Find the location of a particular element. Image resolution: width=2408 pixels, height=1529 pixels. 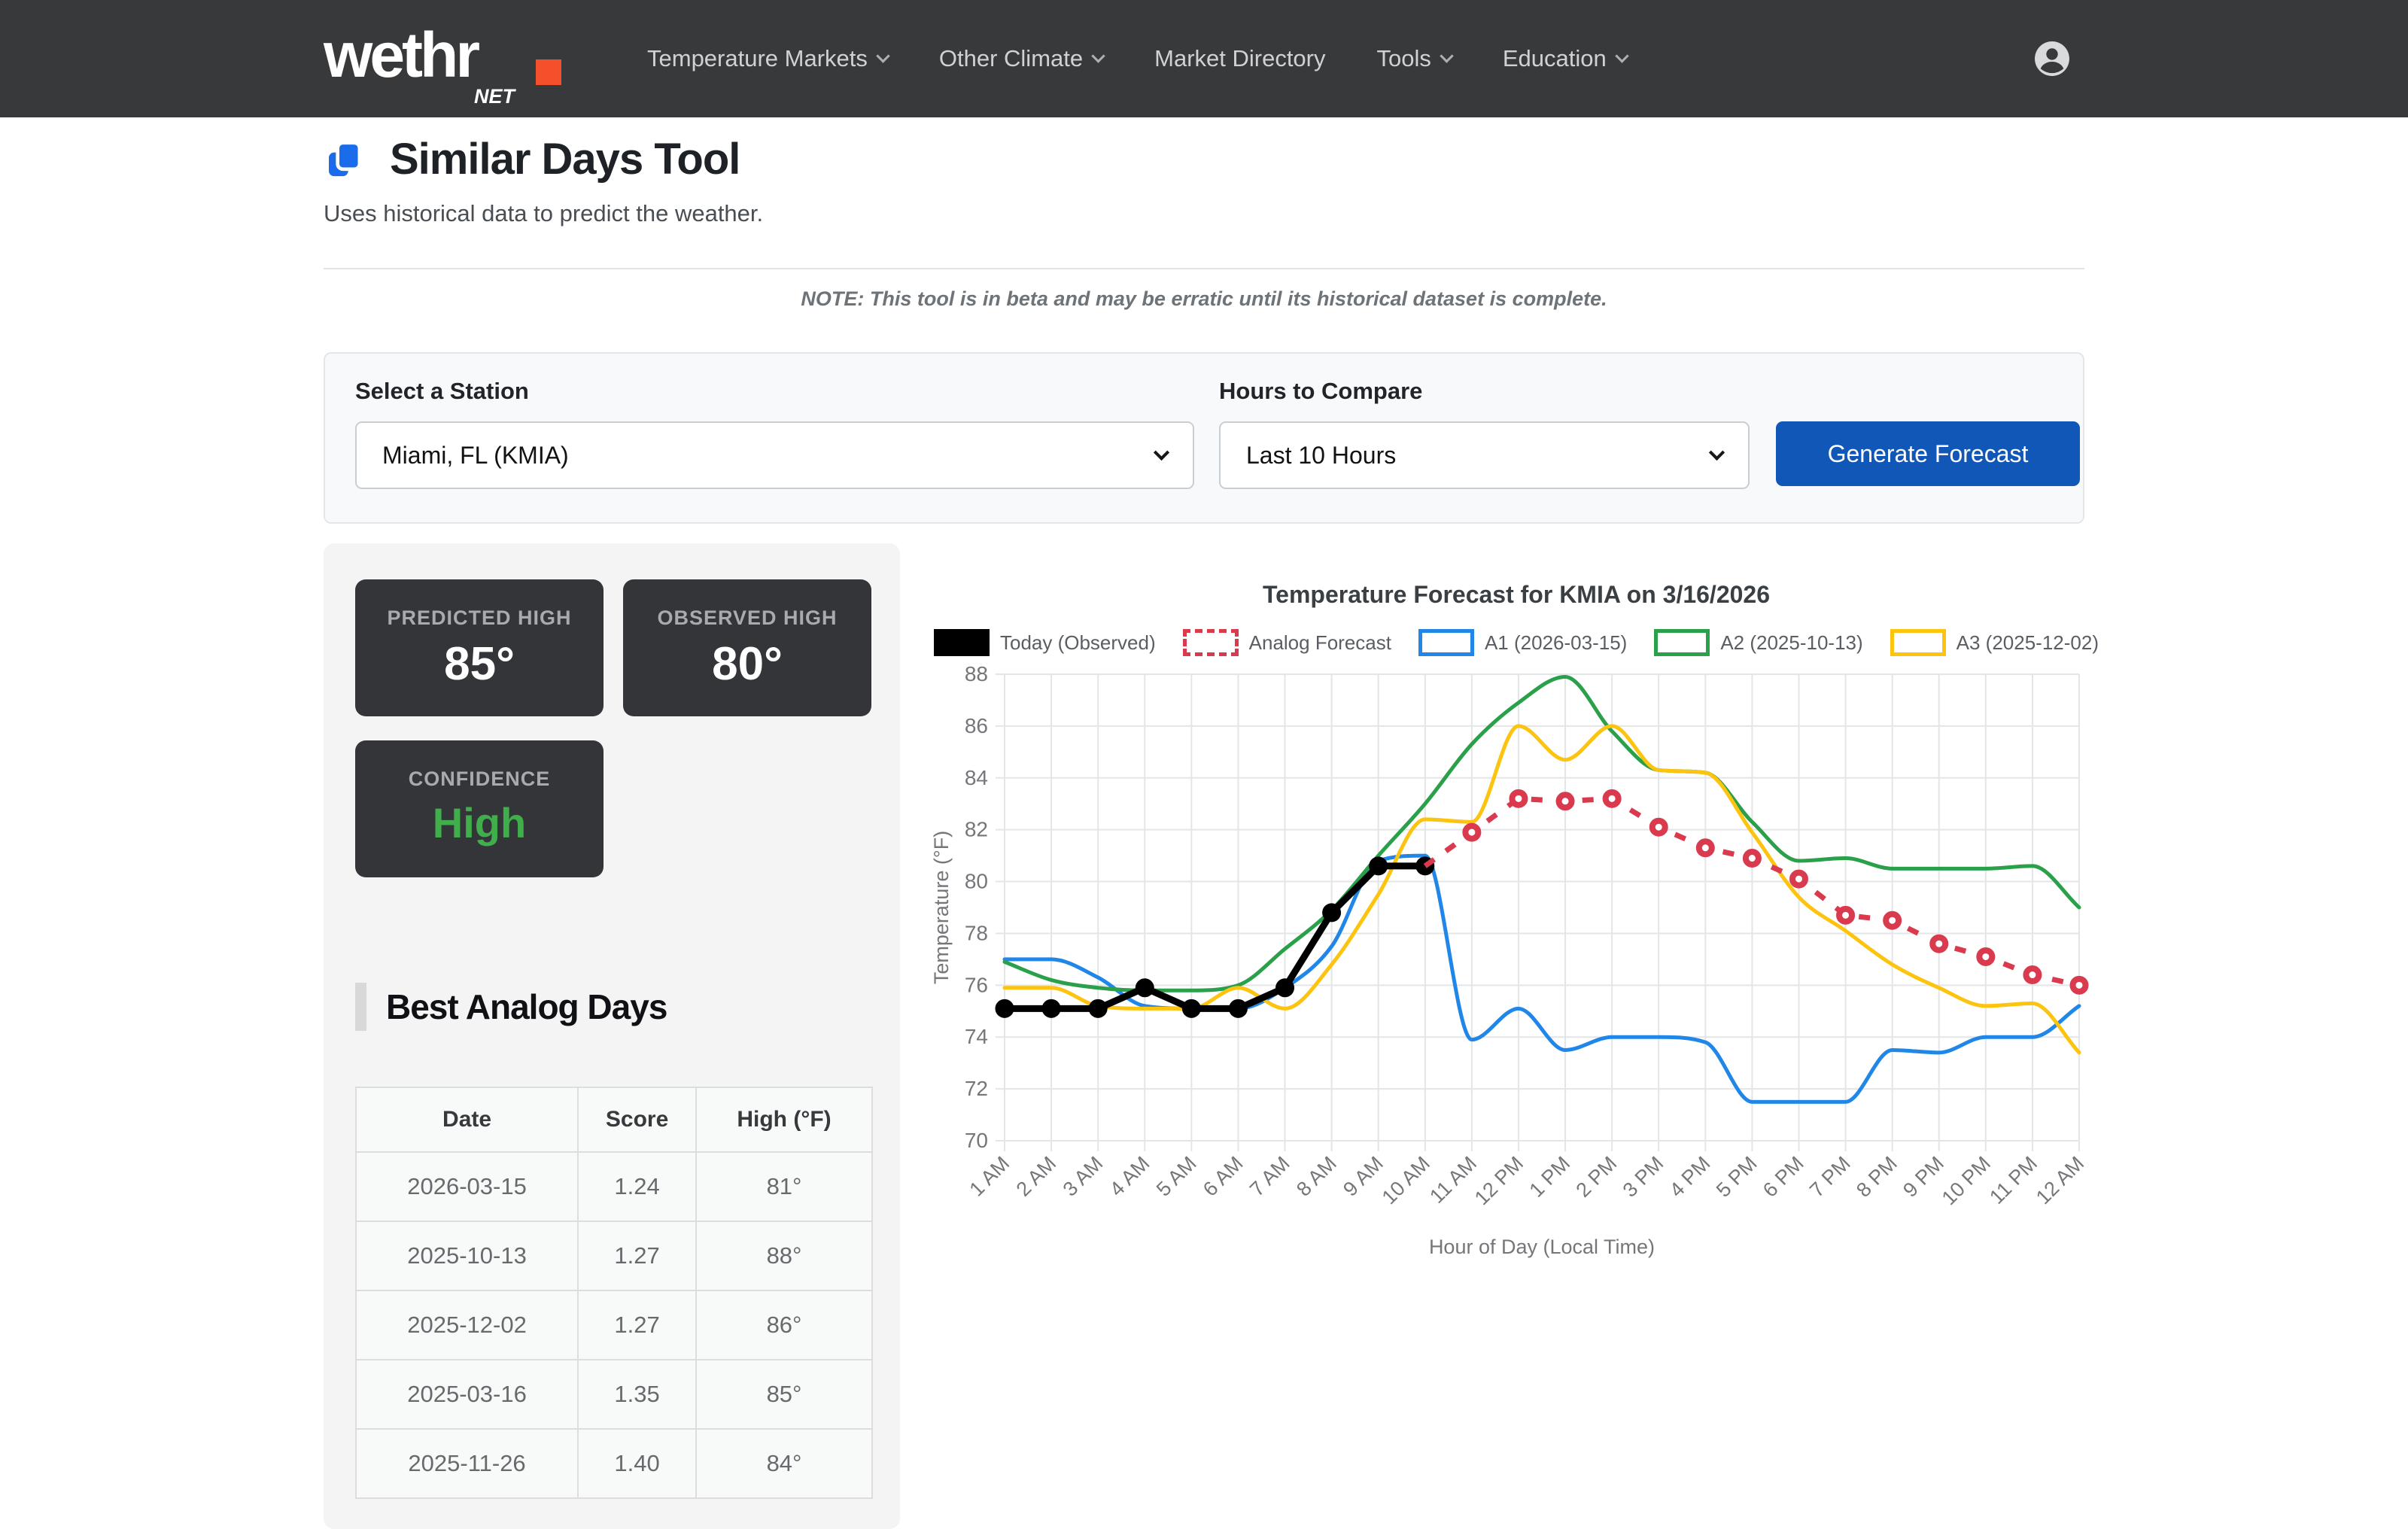

observed-high-value: 80° is located at coordinates (747, 664).